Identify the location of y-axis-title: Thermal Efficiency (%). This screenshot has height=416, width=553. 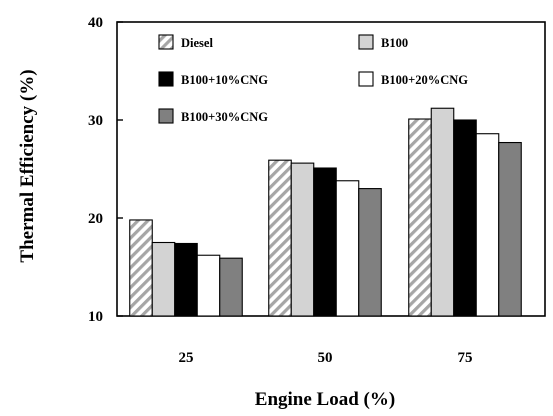
(27, 165).